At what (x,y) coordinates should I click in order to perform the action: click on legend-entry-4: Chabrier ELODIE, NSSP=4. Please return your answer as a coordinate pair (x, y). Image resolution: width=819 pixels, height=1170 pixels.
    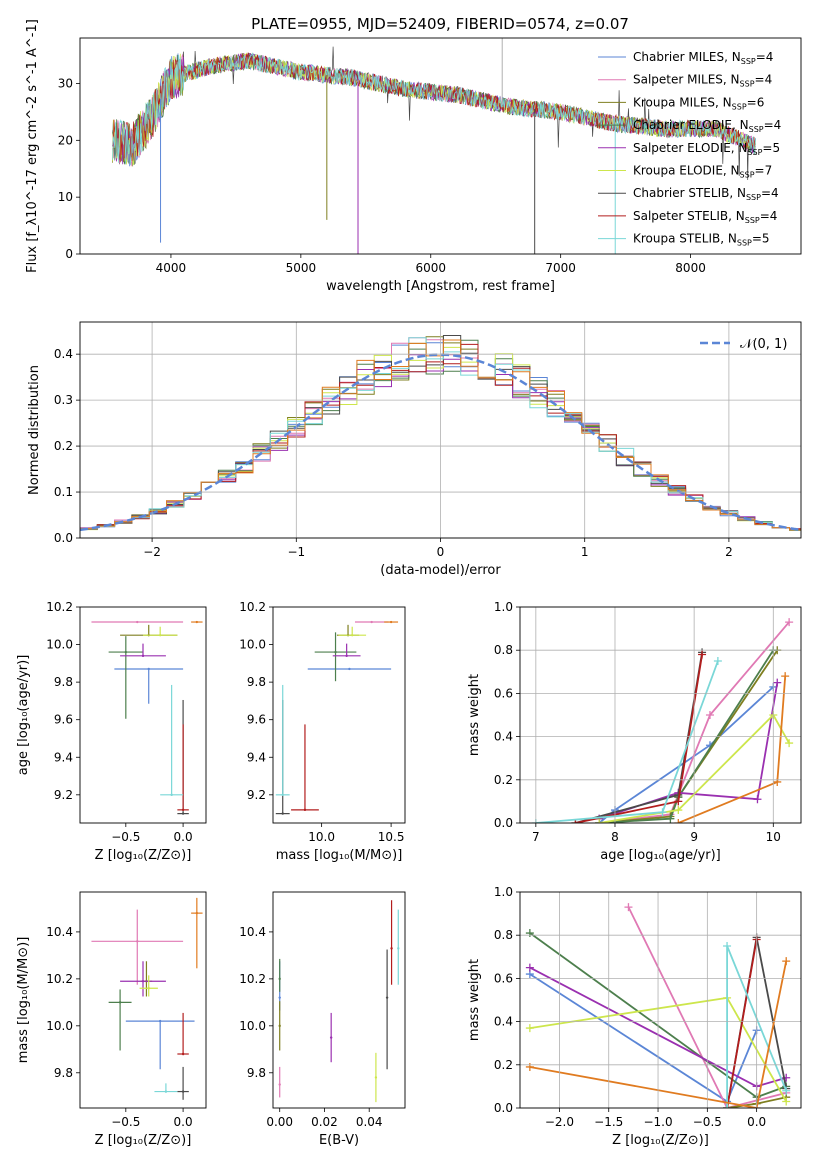
    Looking at the image, I should click on (707, 126).